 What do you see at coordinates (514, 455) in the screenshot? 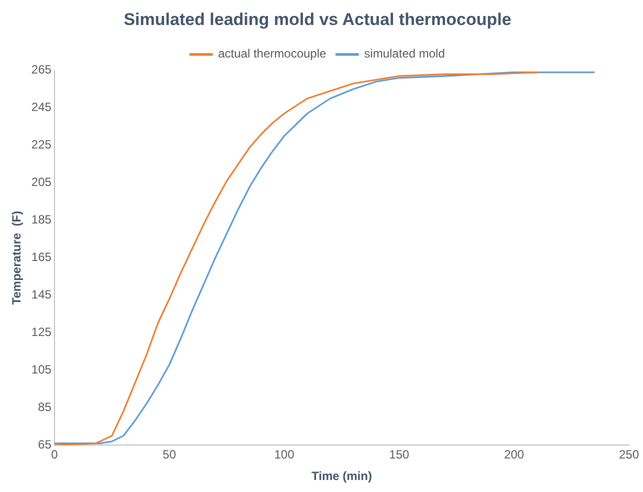
I see `x-tick-label: 200` at bounding box center [514, 455].